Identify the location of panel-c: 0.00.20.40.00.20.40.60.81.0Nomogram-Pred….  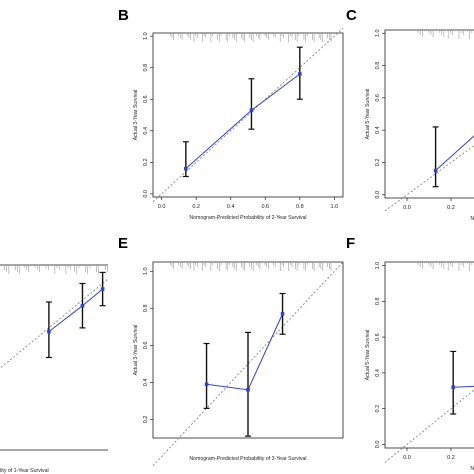
(419, 125).